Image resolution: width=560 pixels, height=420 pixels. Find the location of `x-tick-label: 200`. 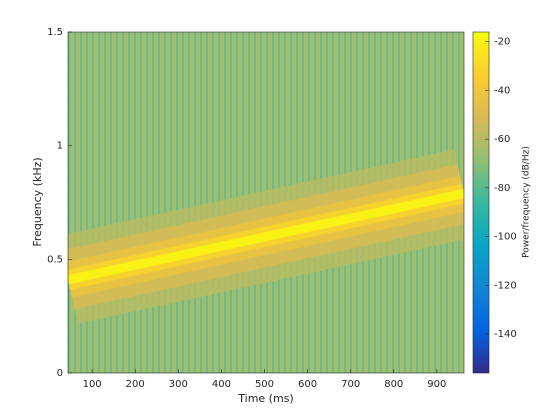

x-tick-label: 200 is located at coordinates (135, 384).